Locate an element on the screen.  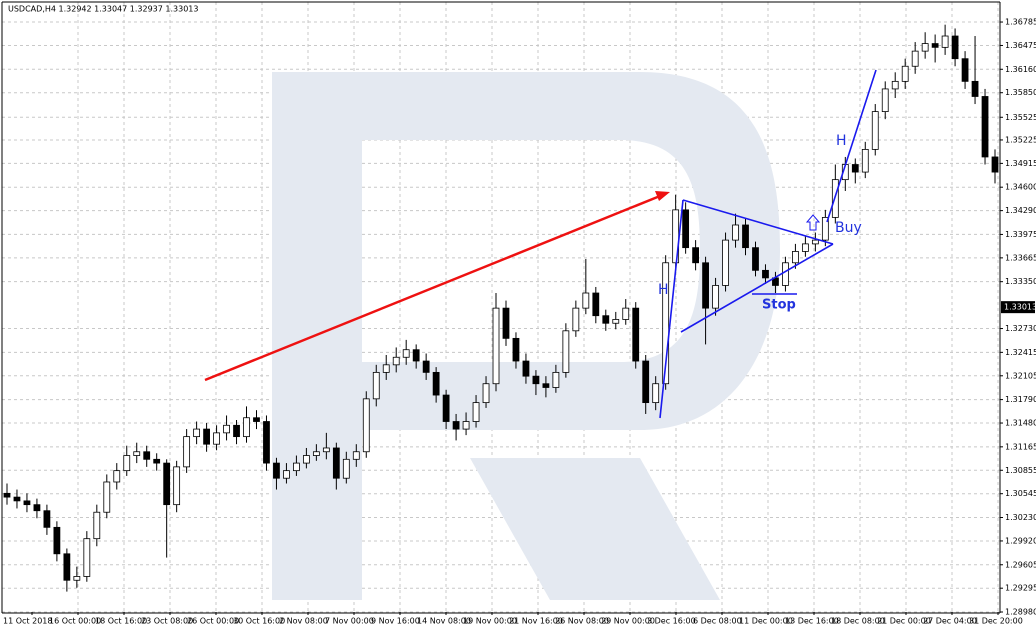
triangle-upper is located at coordinates (758, 222).